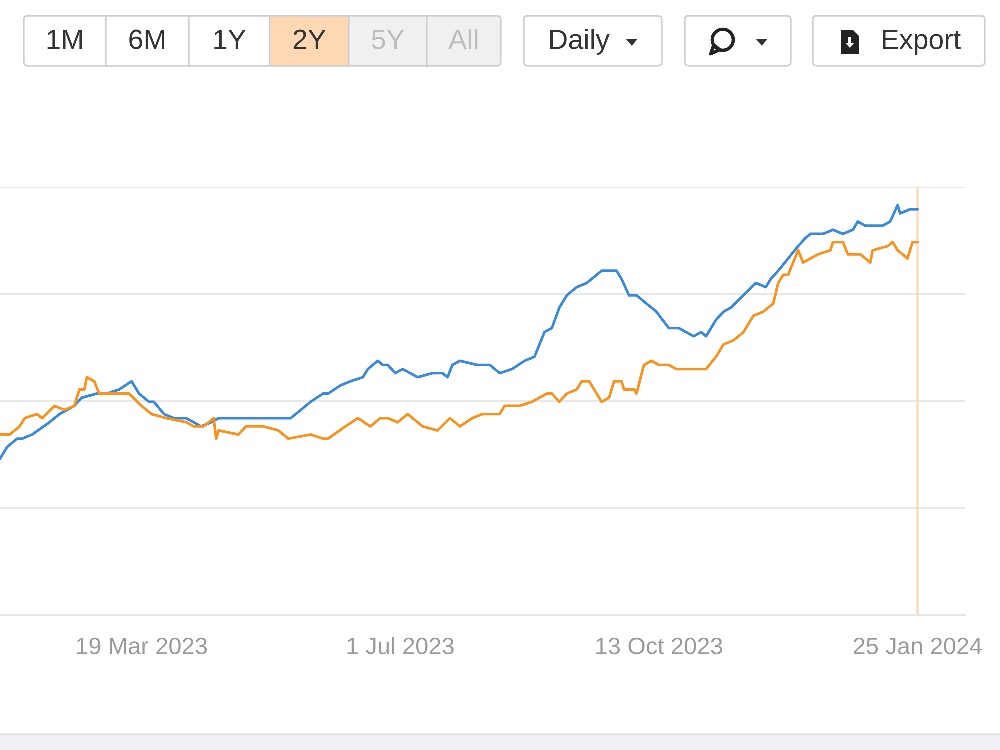  What do you see at coordinates (147, 40) in the screenshot?
I see `text: 6M` at bounding box center [147, 40].